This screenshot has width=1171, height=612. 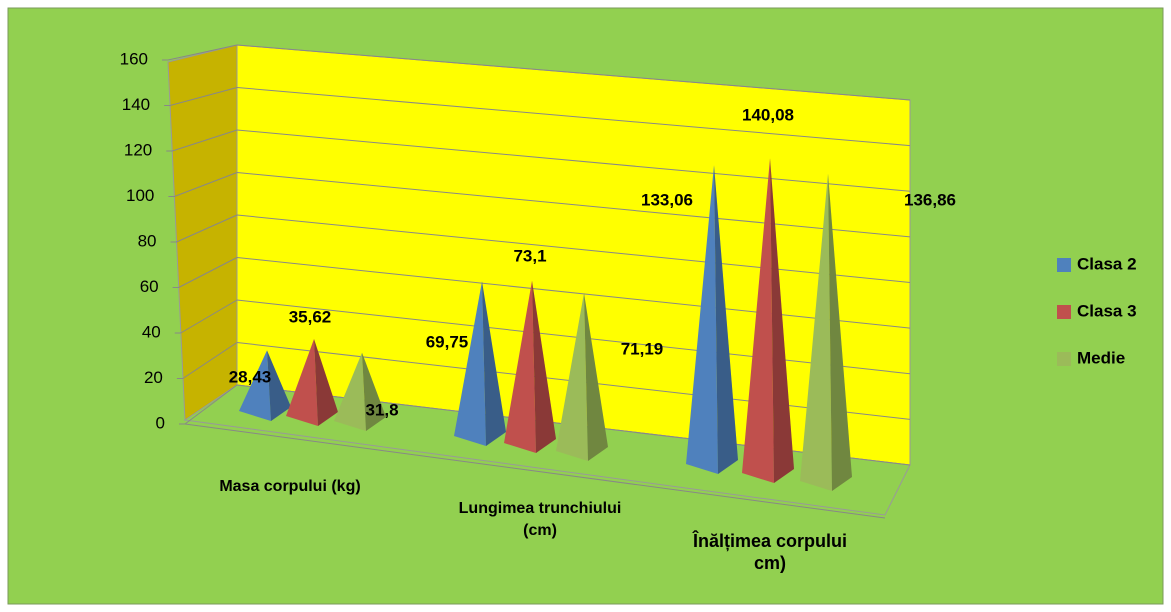 What do you see at coordinates (149, 286) in the screenshot?
I see `y-tick-label: 60` at bounding box center [149, 286].